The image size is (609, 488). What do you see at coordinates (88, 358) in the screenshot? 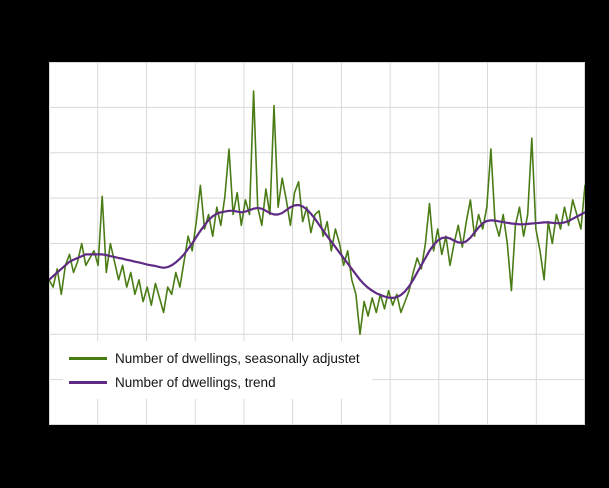
I see `seasonal-line-swatch` at bounding box center [88, 358].